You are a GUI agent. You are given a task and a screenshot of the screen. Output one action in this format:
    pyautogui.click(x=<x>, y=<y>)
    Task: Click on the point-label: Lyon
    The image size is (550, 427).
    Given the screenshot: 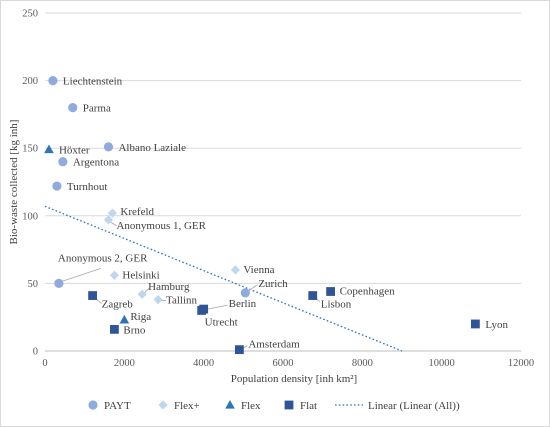 What is the action you would take?
    pyautogui.click(x=496, y=325)
    